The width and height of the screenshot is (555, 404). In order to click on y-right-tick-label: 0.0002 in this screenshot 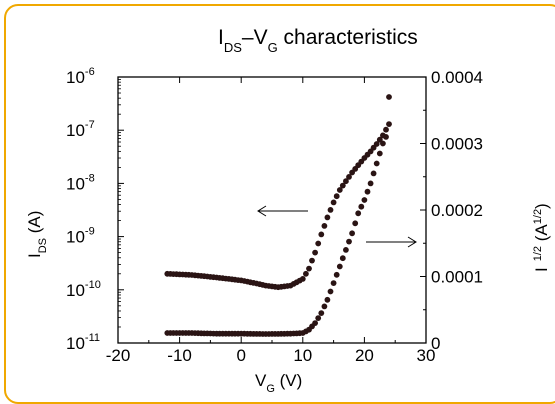, I will do `click(457, 210)`.